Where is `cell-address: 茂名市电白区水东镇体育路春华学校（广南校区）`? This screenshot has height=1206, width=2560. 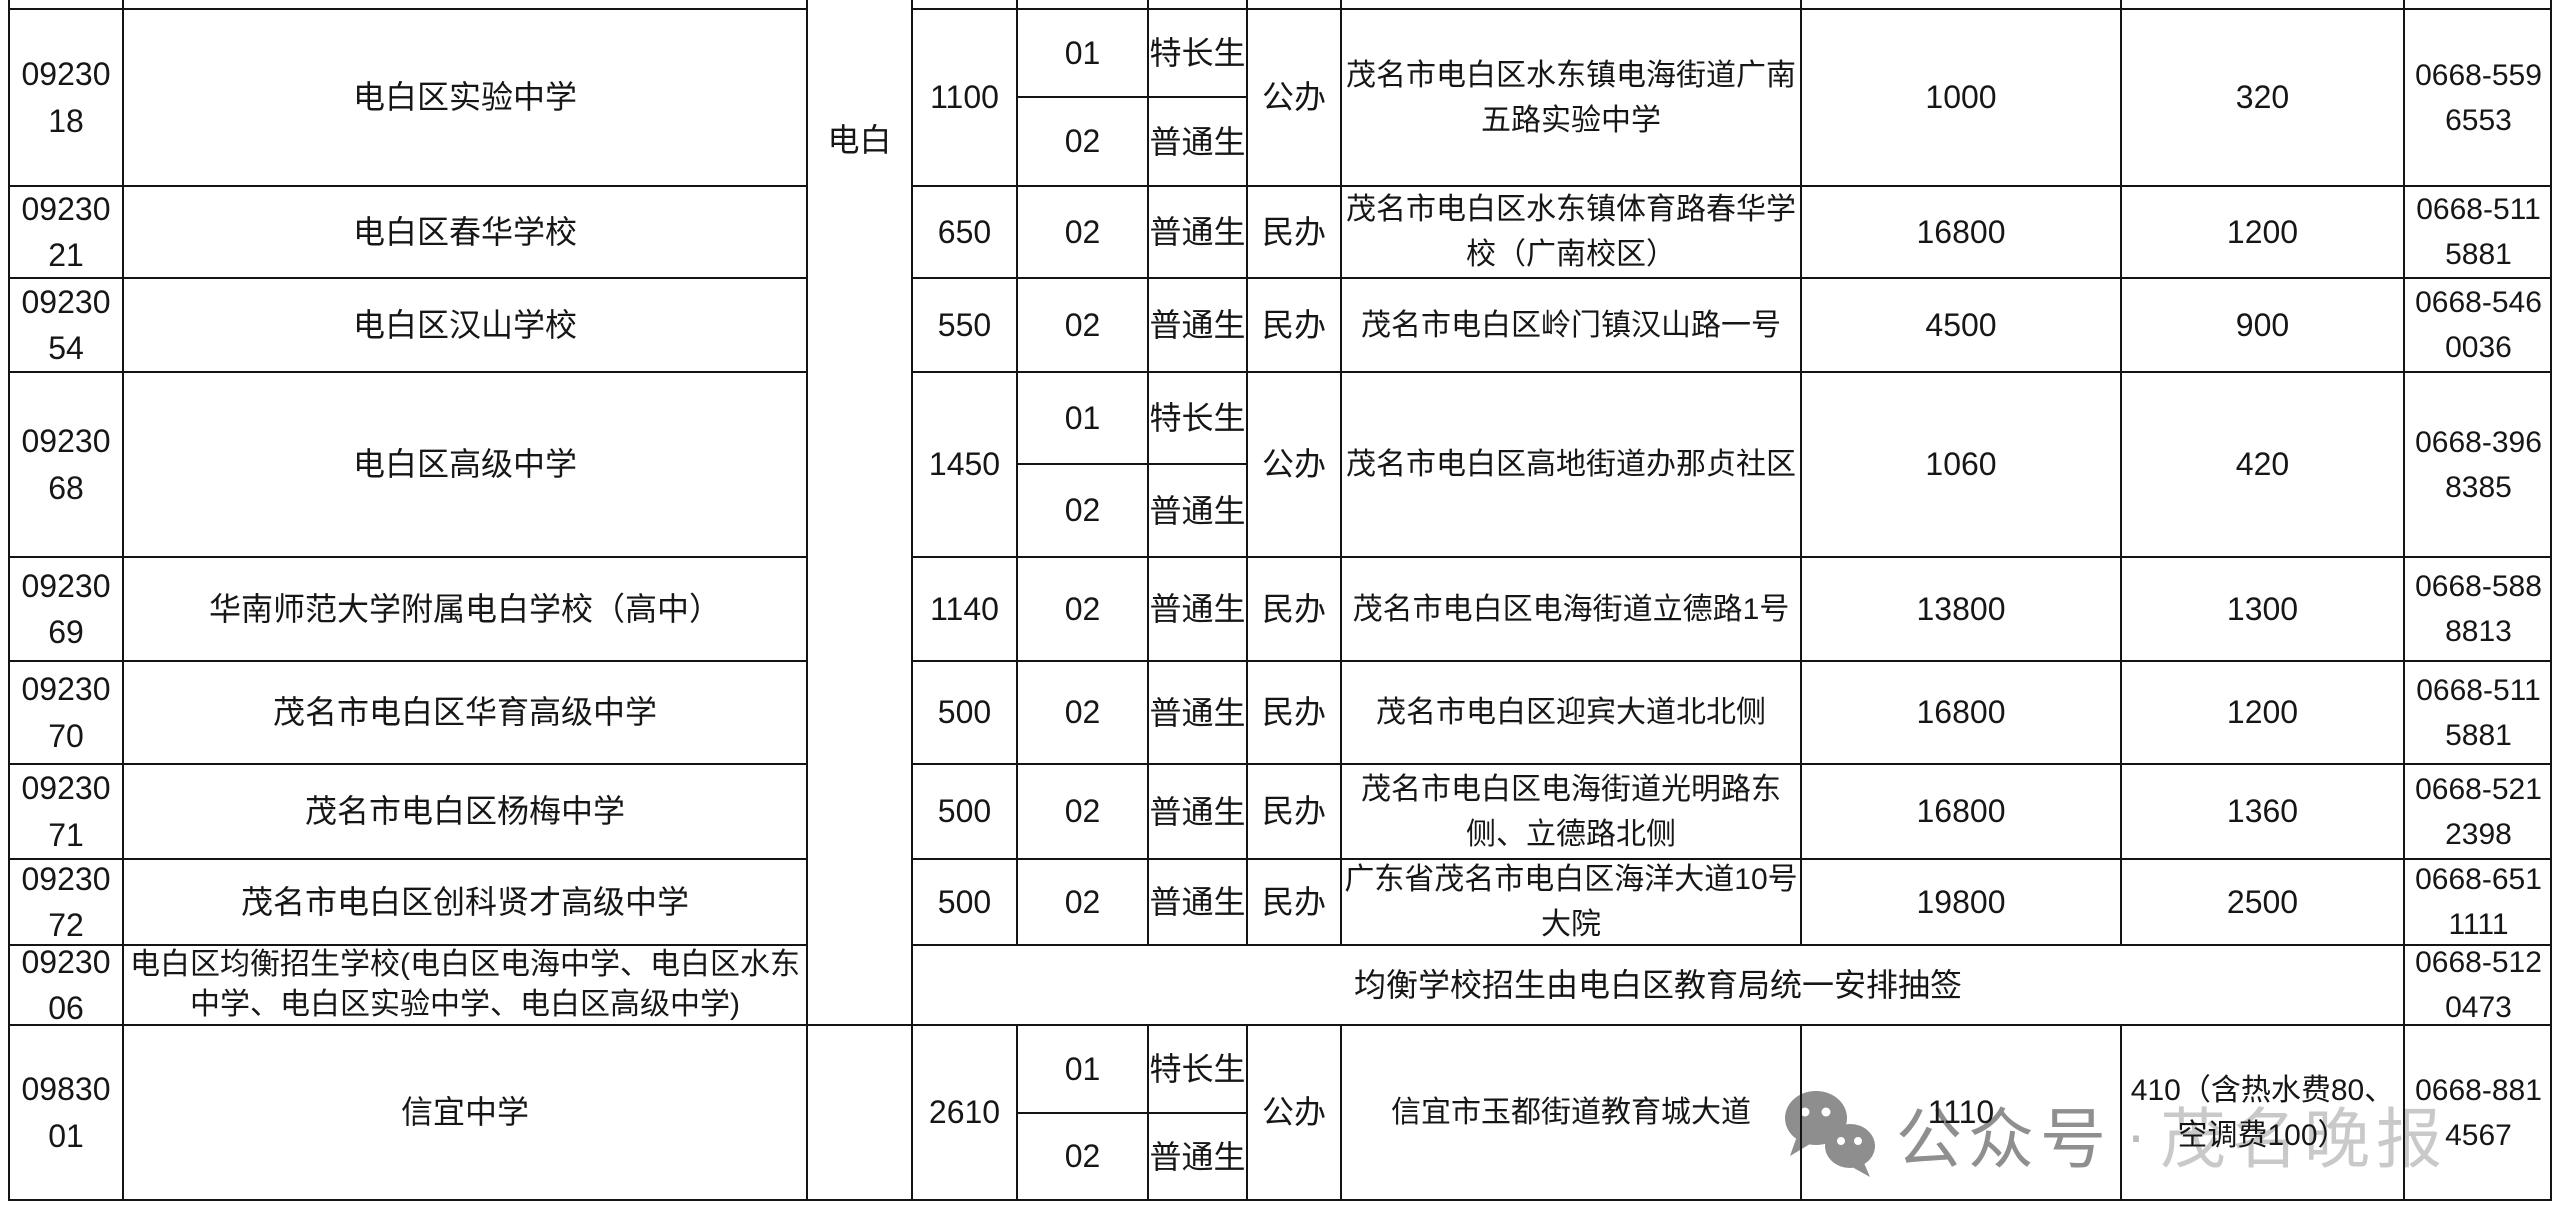
cell-address: 茂名市电白区水东镇体育路春华学校（广南校区） is located at coordinates (1570, 231).